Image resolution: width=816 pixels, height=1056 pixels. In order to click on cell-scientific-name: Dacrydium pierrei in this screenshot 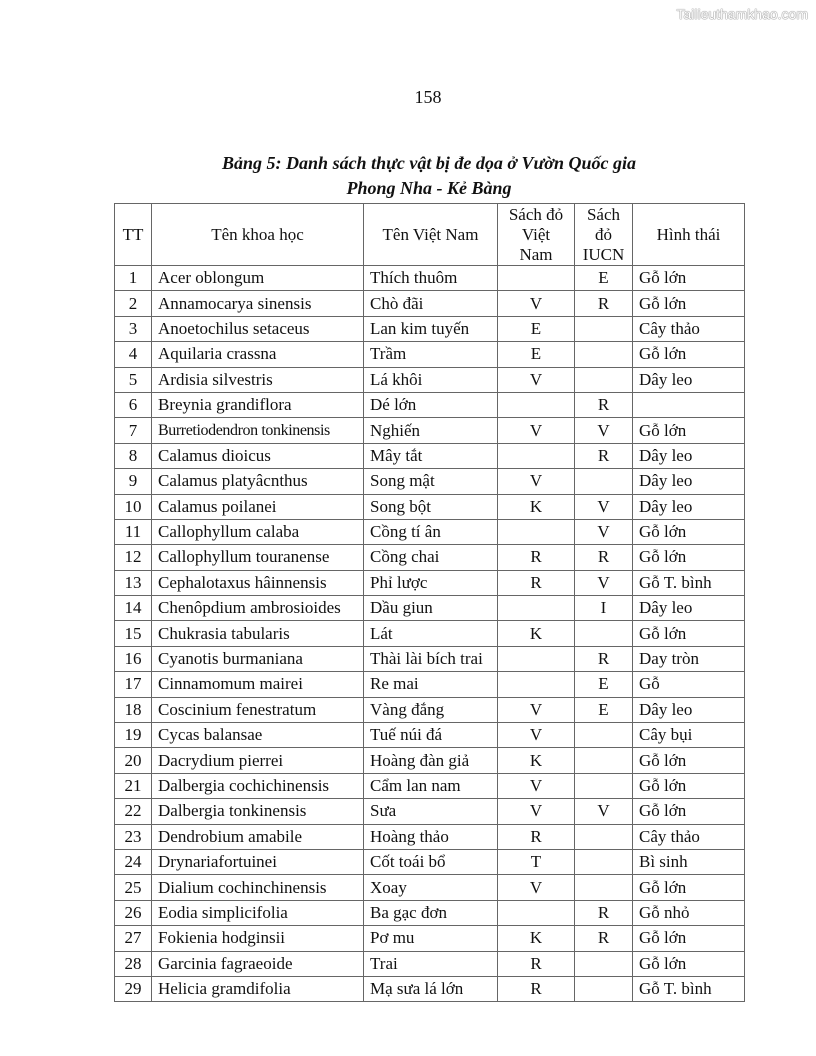, I will do `click(257, 760)`.